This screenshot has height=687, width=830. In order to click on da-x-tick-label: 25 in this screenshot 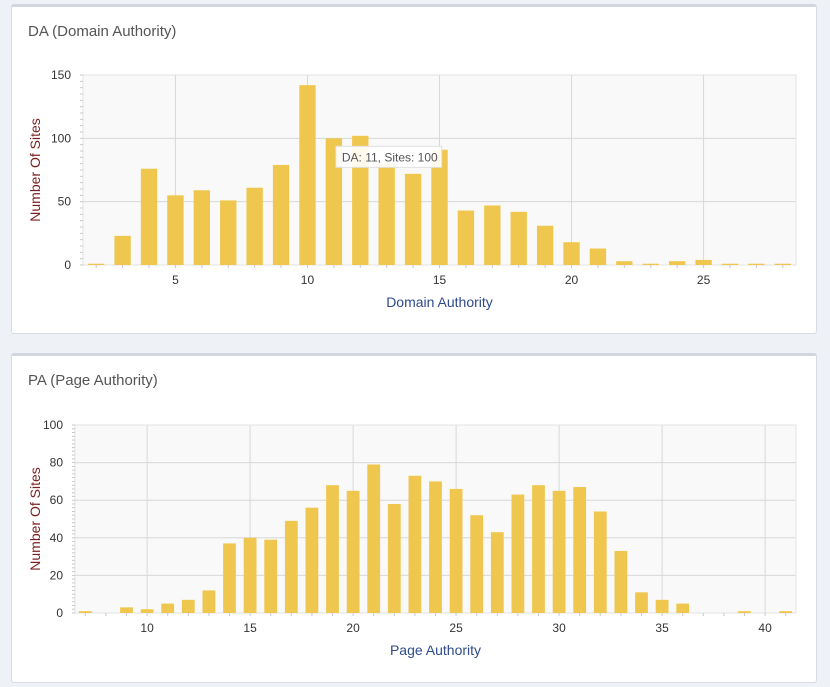, I will do `click(704, 280)`.